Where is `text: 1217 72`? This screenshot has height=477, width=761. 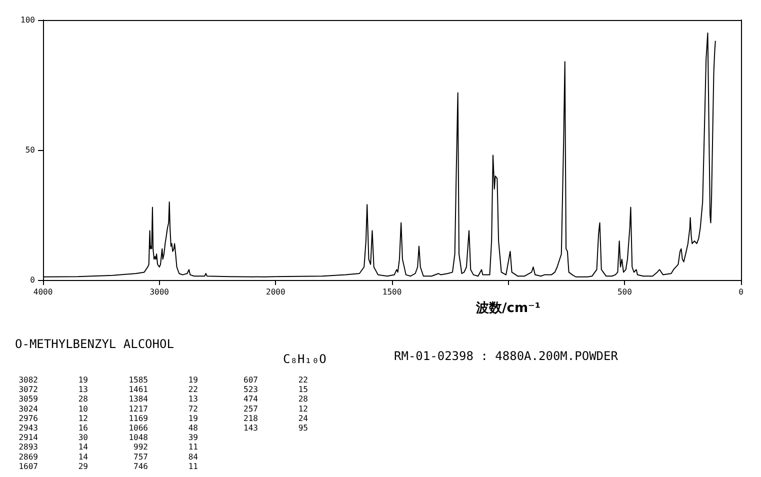
text: 1217 72 is located at coordinates (163, 409).